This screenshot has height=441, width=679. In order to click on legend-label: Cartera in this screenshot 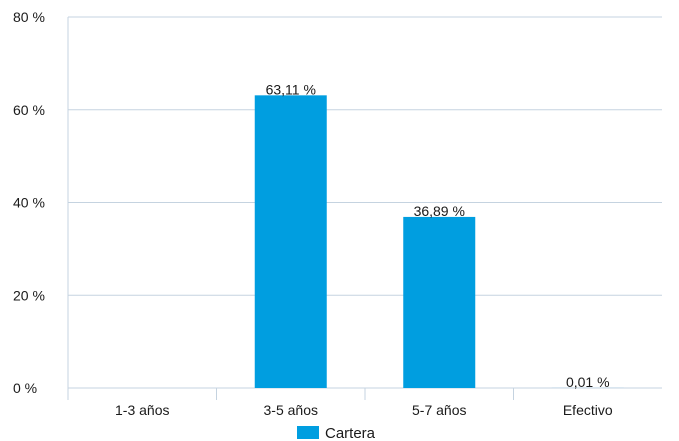, I will do `click(350, 433)`.